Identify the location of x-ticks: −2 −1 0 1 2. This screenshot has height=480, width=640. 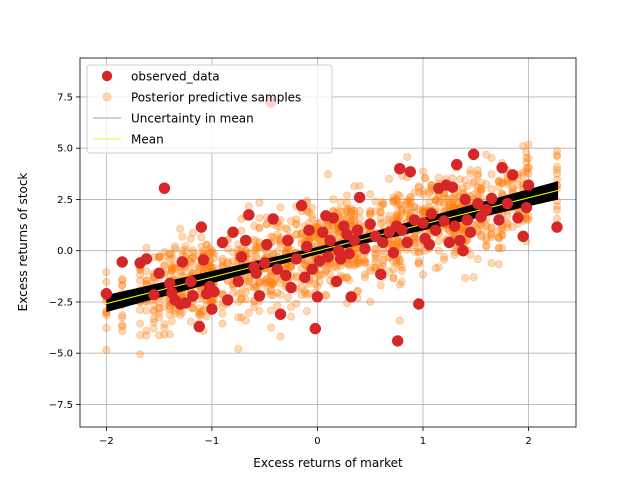
(315, 437).